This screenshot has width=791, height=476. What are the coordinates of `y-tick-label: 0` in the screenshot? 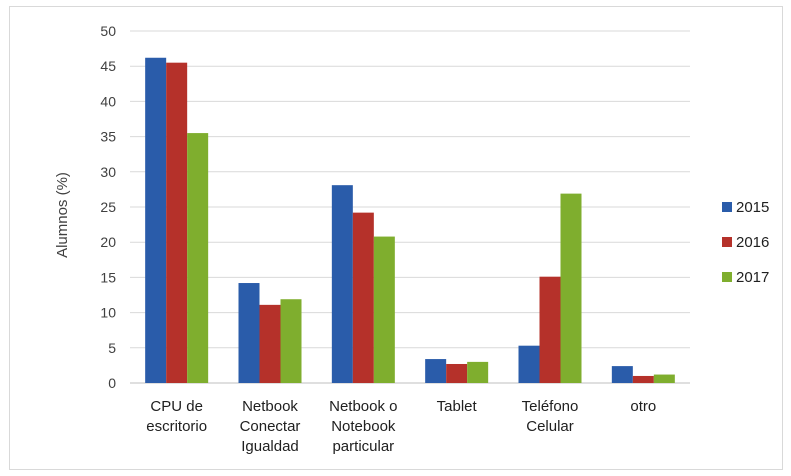 It's located at (112, 383).